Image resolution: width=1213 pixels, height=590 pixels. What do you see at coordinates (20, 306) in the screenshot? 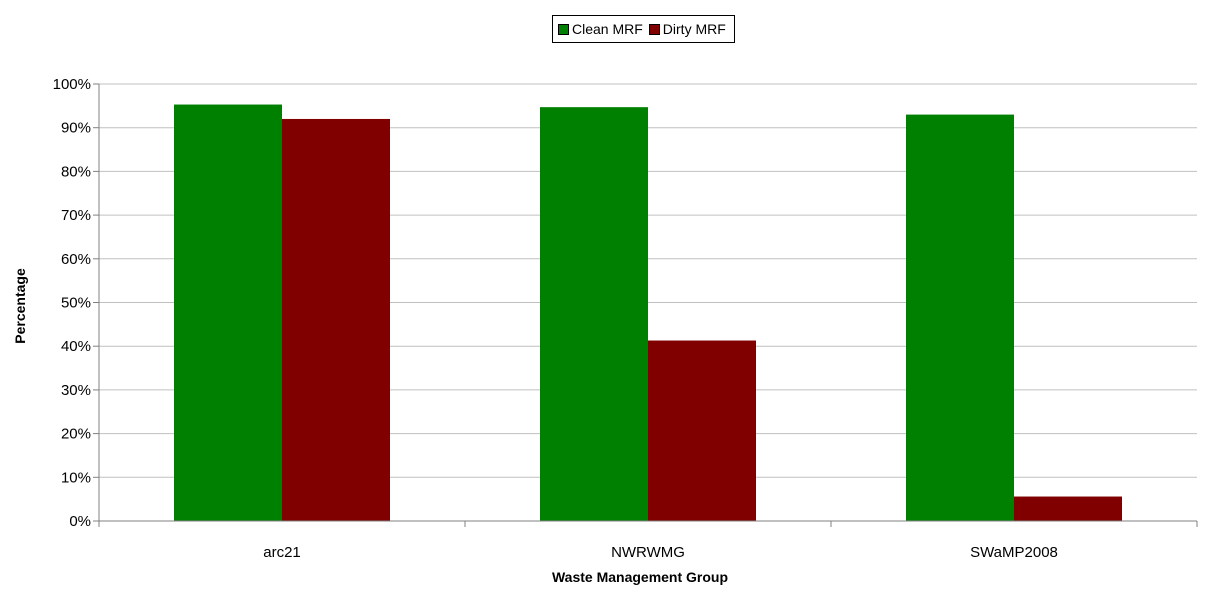
I see `y-axis-title: Percentage` at bounding box center [20, 306].